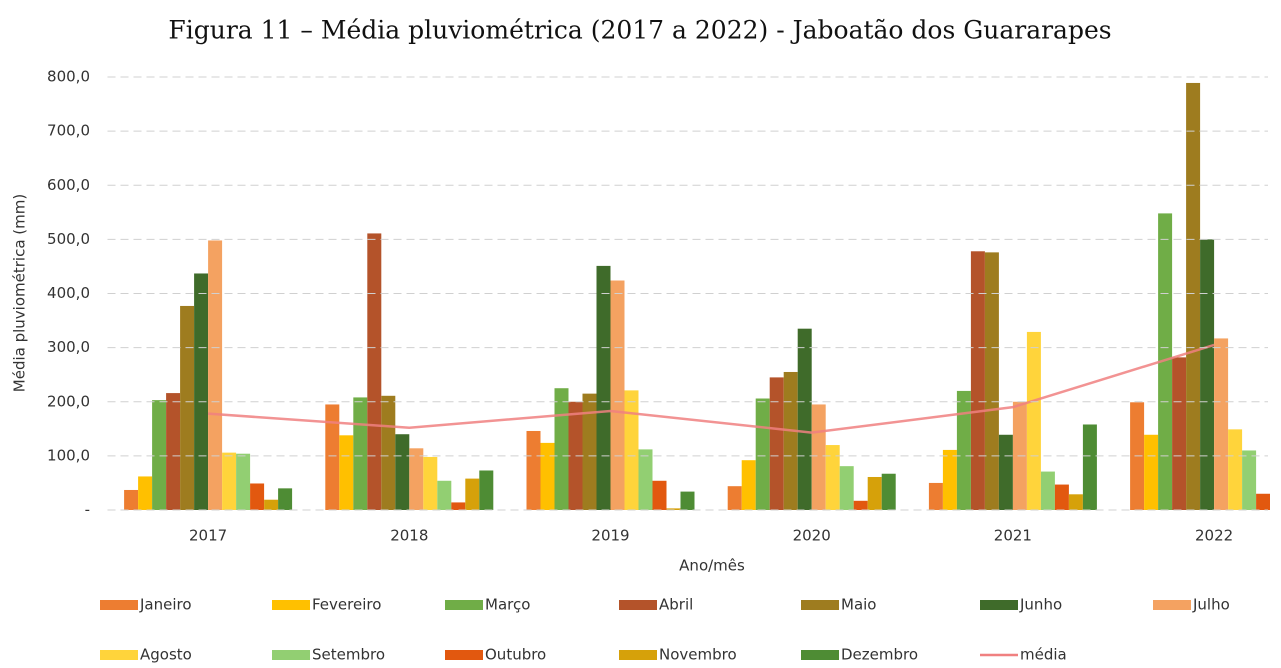 The width and height of the screenshot is (1281, 668). What do you see at coordinates (68, 239) in the screenshot?
I see `y-tick-label: 500,0` at bounding box center [68, 239].